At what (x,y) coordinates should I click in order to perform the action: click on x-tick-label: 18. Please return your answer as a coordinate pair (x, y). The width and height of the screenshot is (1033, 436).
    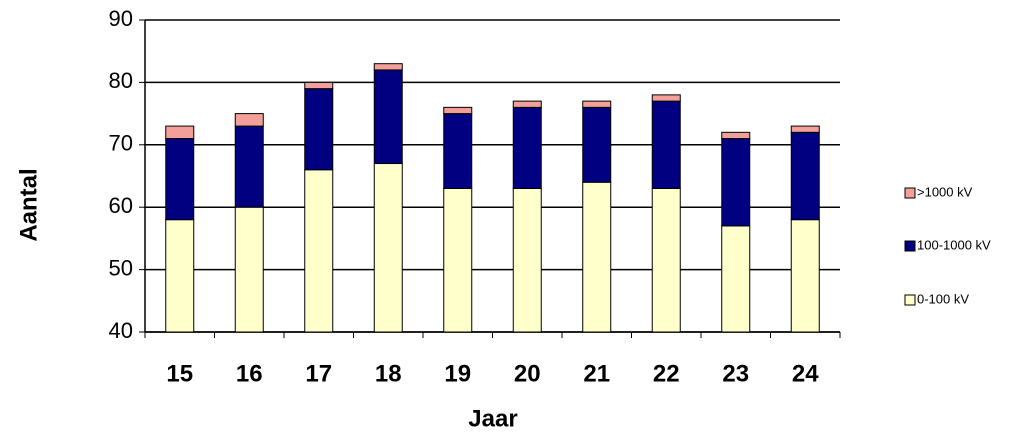
    Looking at the image, I should click on (388, 373).